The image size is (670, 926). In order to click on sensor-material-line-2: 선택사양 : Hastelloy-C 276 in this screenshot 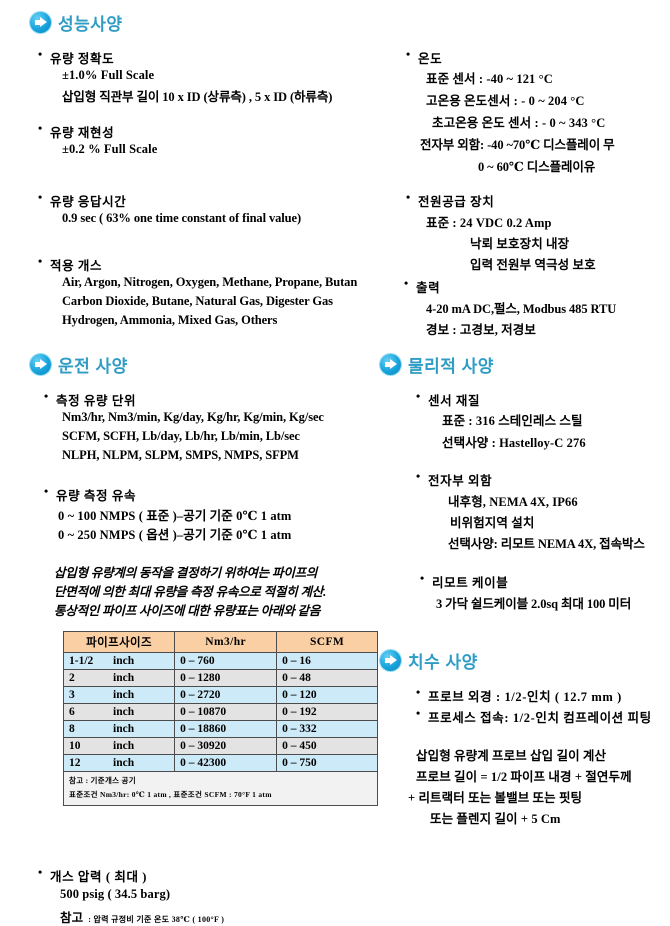, I will do `click(514, 443)`.